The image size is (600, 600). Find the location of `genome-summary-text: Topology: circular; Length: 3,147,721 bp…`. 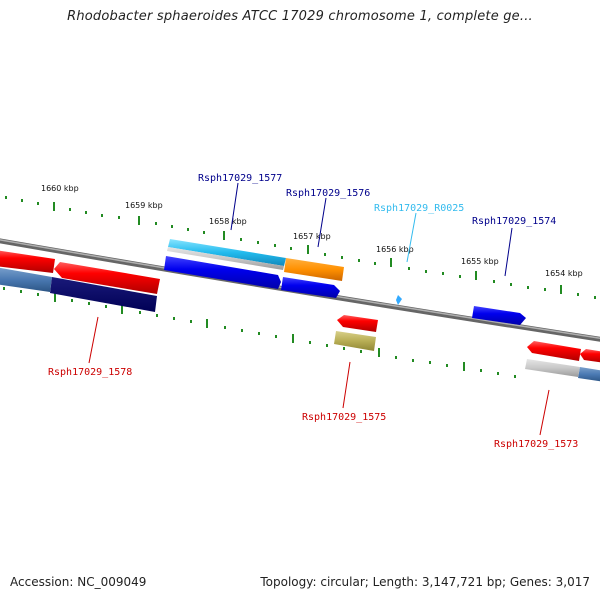

genome-summary-text: Topology: circular; Length: 3,147,721 bp… is located at coordinates (425, 582).